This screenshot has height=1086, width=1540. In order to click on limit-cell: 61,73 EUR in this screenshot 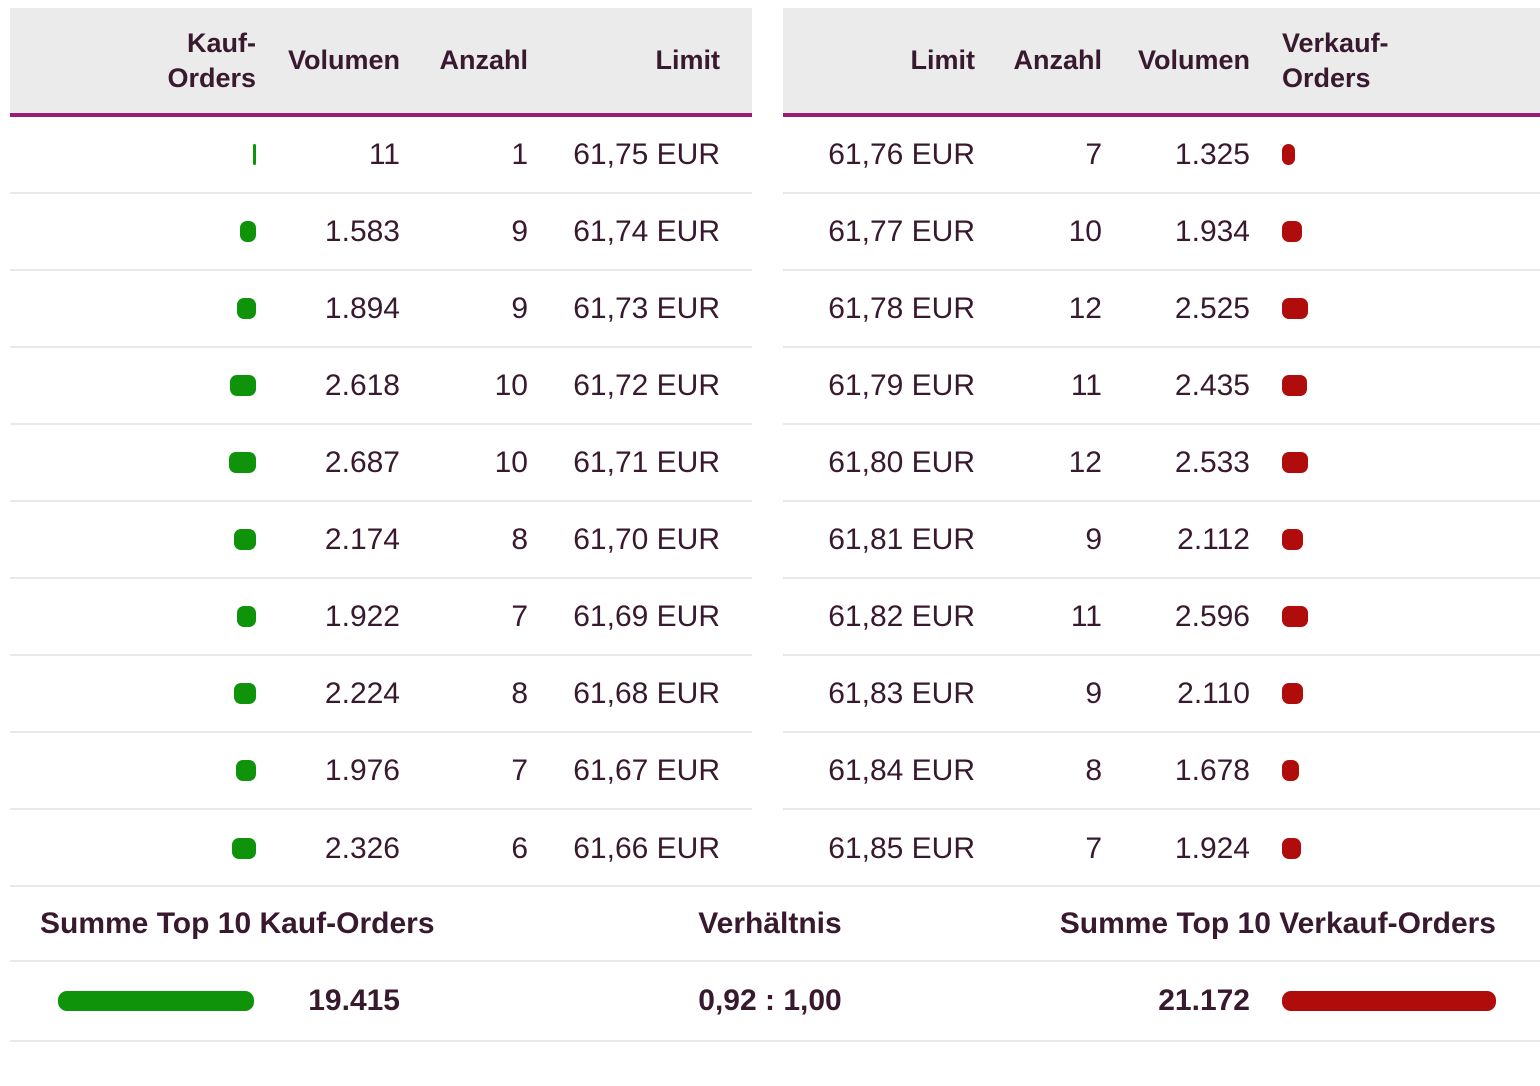, I will do `click(646, 308)`.